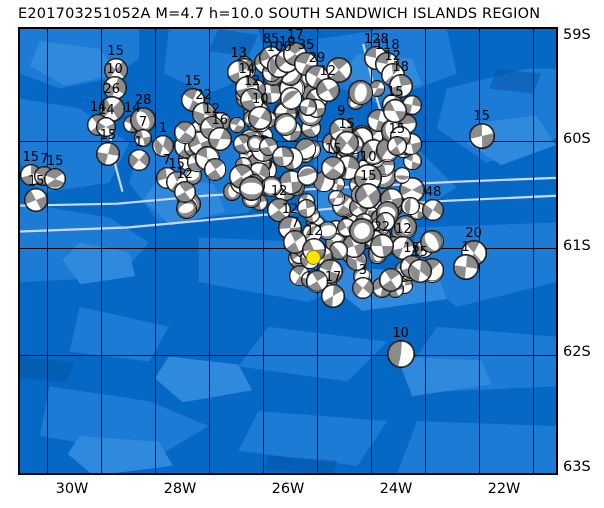 The image size is (604, 508). What do you see at coordinates (363, 271) in the screenshot?
I see `depth-label: 3` at bounding box center [363, 271].